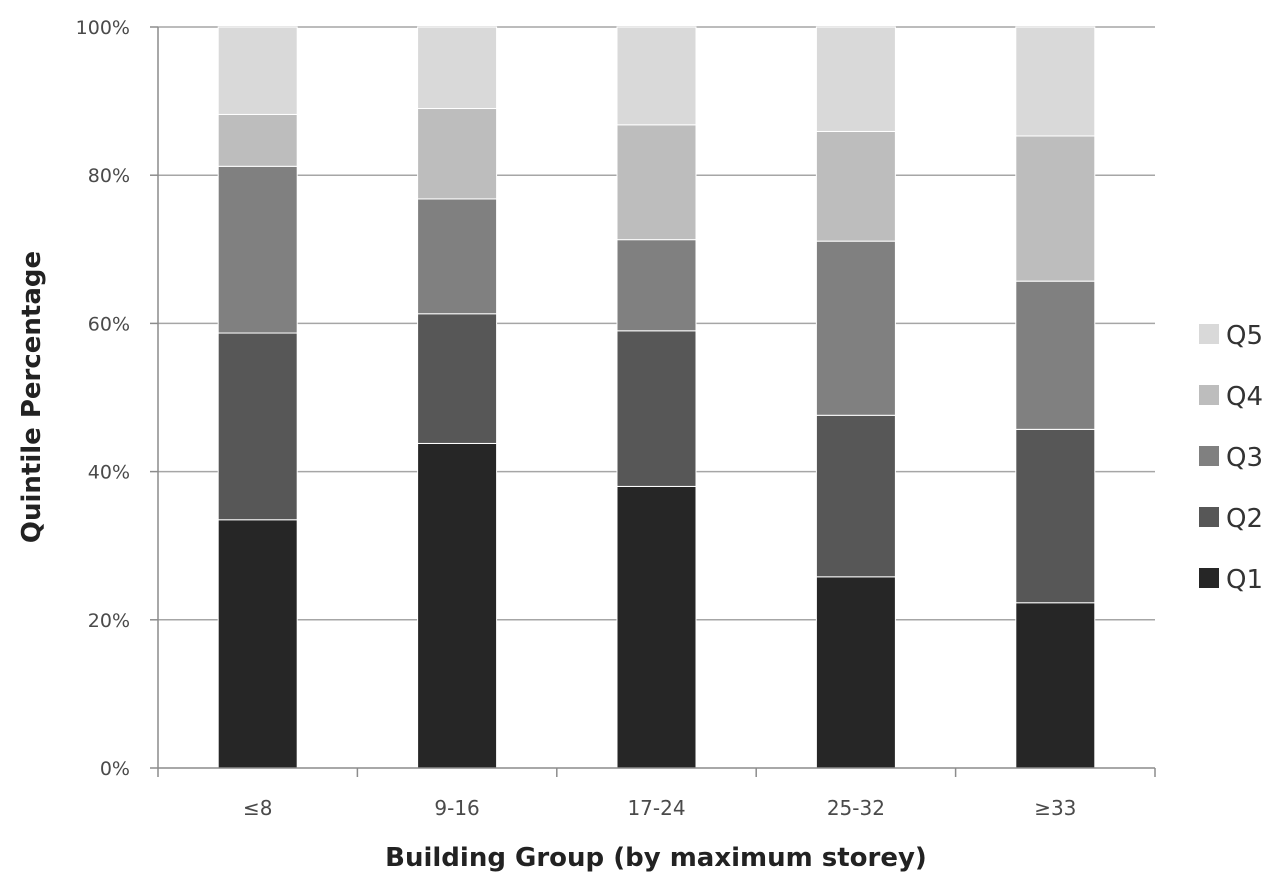  What do you see at coordinates (656, 808) in the screenshot?
I see `x-category-label: 17-24` at bounding box center [656, 808].